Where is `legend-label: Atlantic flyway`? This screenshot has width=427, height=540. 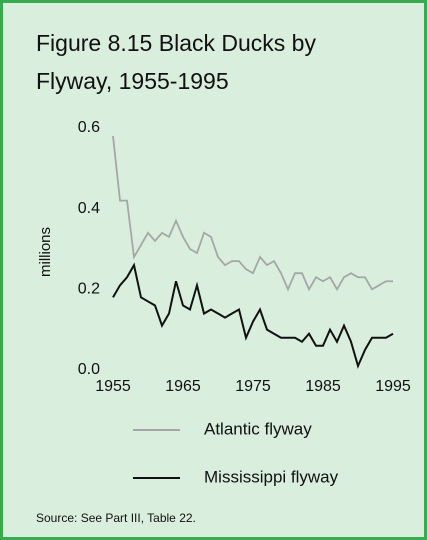
legend-label: Atlantic flyway is located at coordinates (258, 428).